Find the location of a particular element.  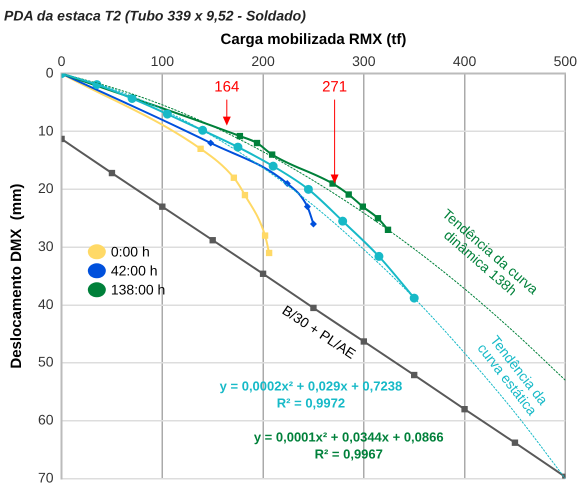

y-tick-label: 50 is located at coordinates (46, 362).